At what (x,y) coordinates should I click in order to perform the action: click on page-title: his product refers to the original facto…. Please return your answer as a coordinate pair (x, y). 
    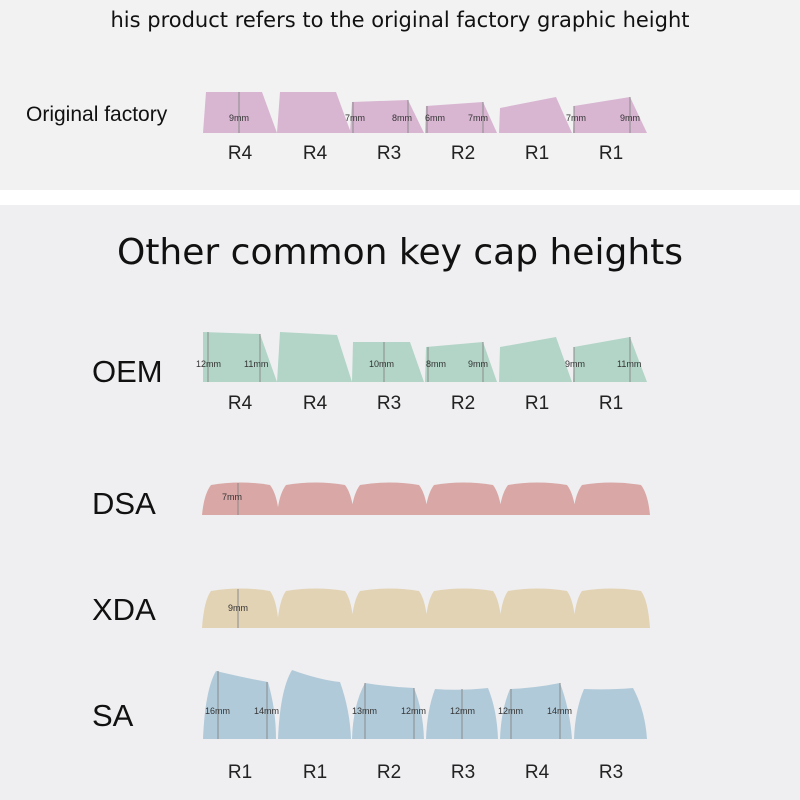
    Looking at the image, I should click on (400, 20).